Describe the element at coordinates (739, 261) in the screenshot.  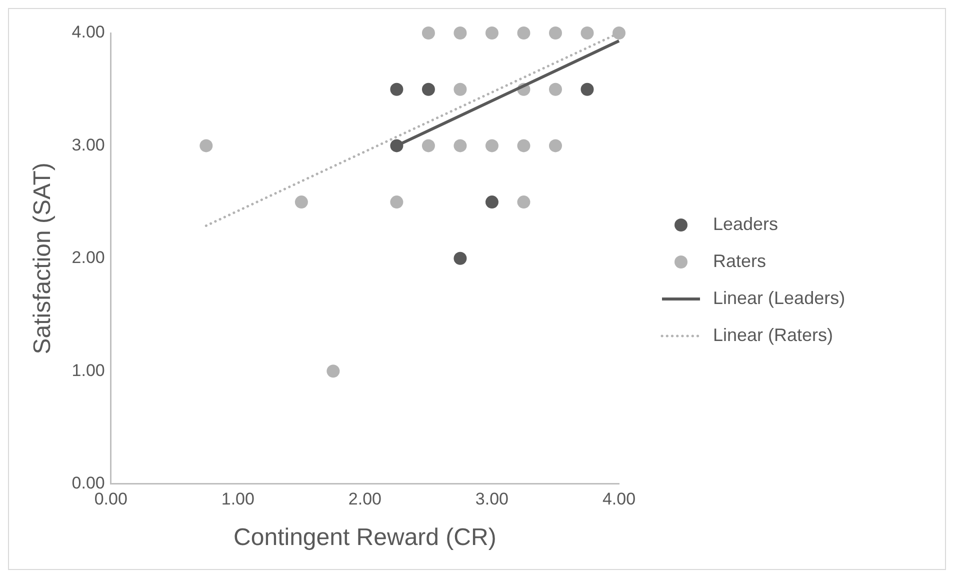
I see `legend-label: Raters` at that location.